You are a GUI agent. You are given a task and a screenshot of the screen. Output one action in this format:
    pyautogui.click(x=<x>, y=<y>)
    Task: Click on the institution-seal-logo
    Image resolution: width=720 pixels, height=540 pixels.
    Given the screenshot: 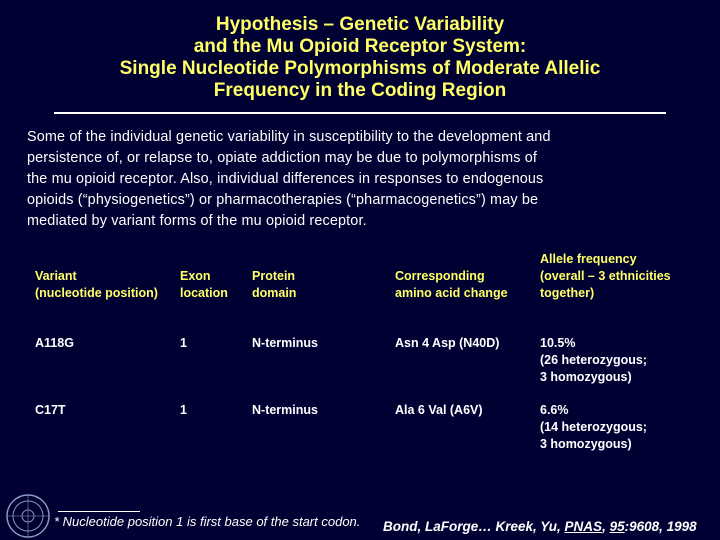 What is the action you would take?
    pyautogui.click(x=28, y=516)
    